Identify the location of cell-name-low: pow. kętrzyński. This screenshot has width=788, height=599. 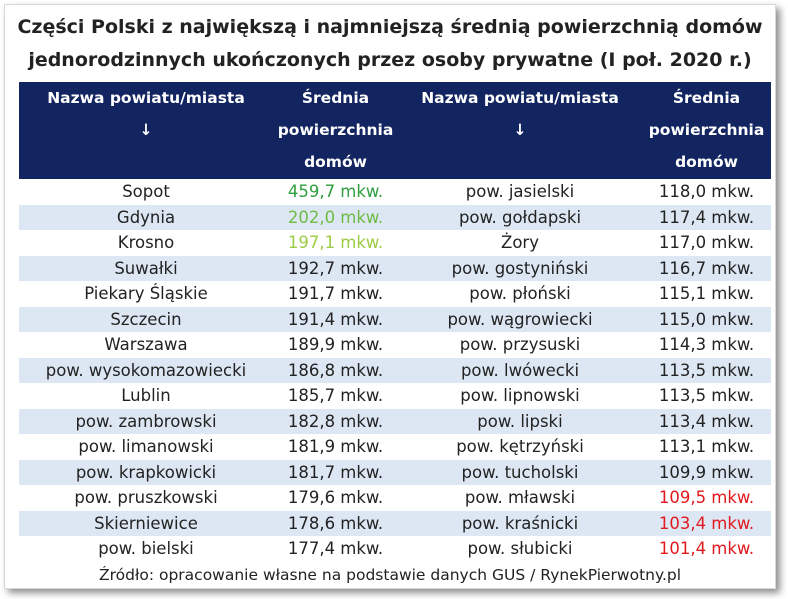
(520, 447).